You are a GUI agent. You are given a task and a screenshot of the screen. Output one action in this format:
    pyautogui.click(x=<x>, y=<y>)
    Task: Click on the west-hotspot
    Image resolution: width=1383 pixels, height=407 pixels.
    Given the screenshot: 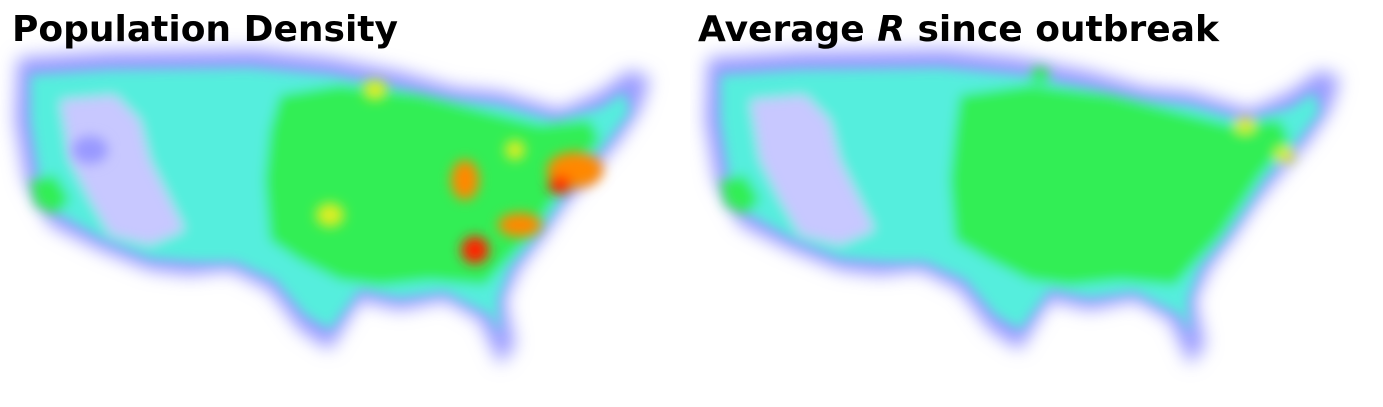 What is the action you would take?
    pyautogui.click(x=90, y=150)
    